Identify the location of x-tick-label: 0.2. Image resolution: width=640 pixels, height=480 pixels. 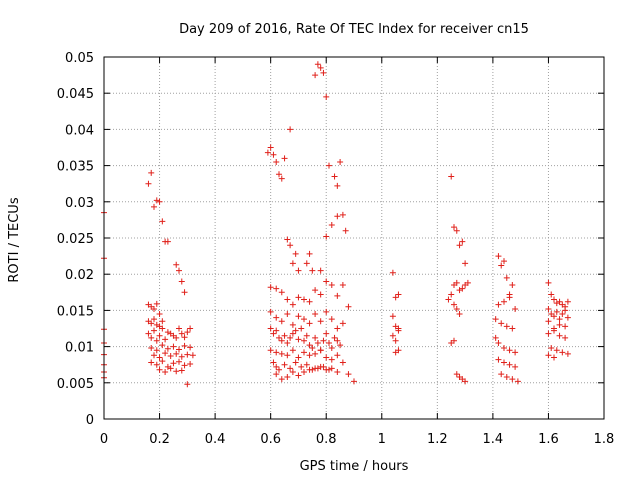
(159, 439).